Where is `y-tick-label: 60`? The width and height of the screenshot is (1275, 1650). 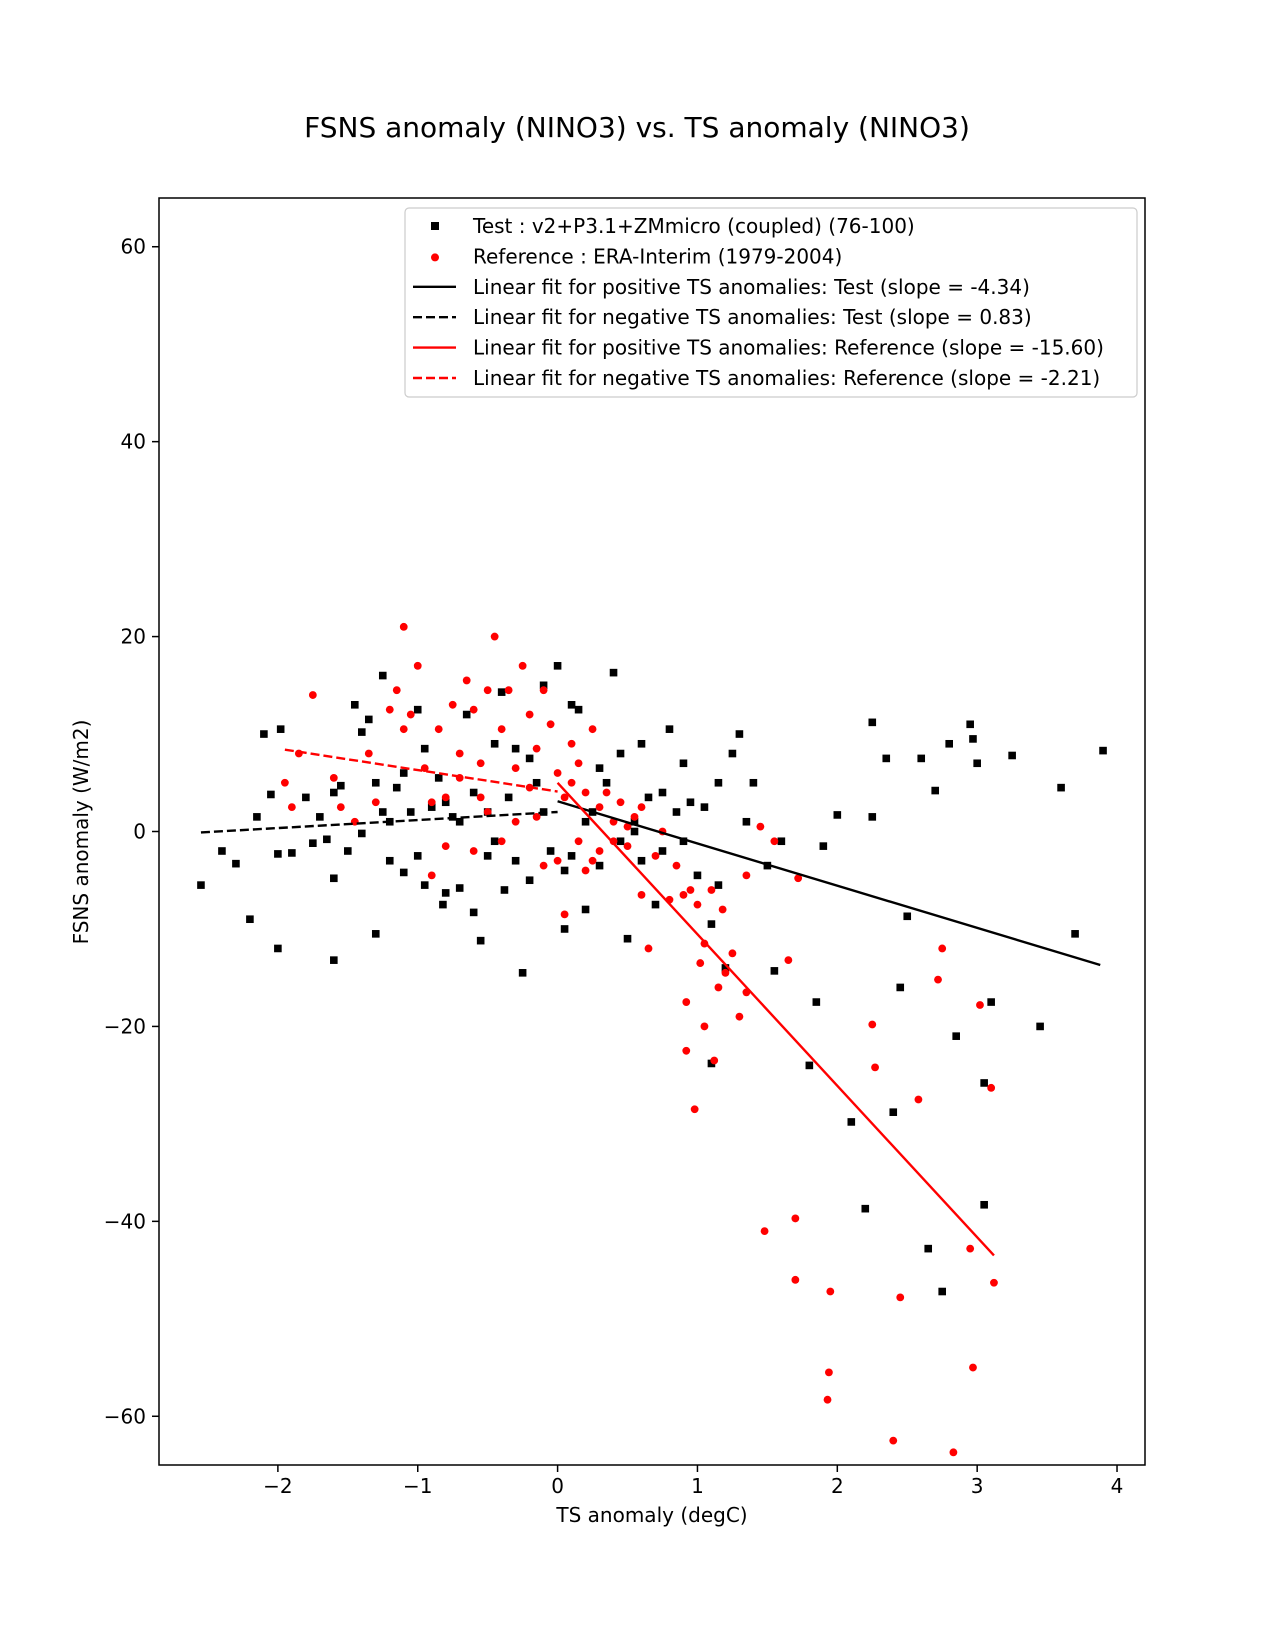 y-tick-label: 60 is located at coordinates (133, 247).